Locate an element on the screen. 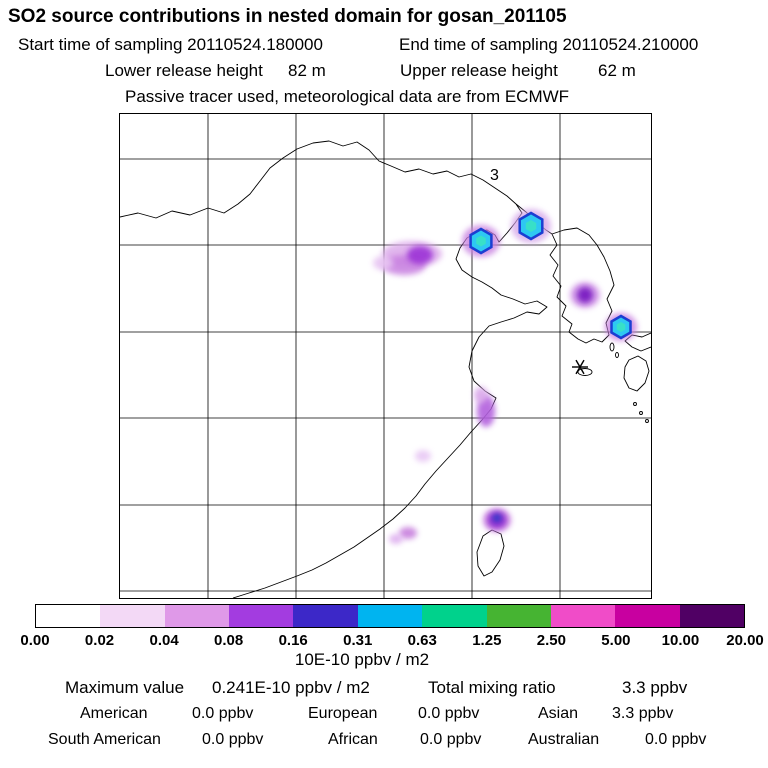 The height and width of the screenshot is (768, 768). continent-name-american: American is located at coordinates (114, 713).